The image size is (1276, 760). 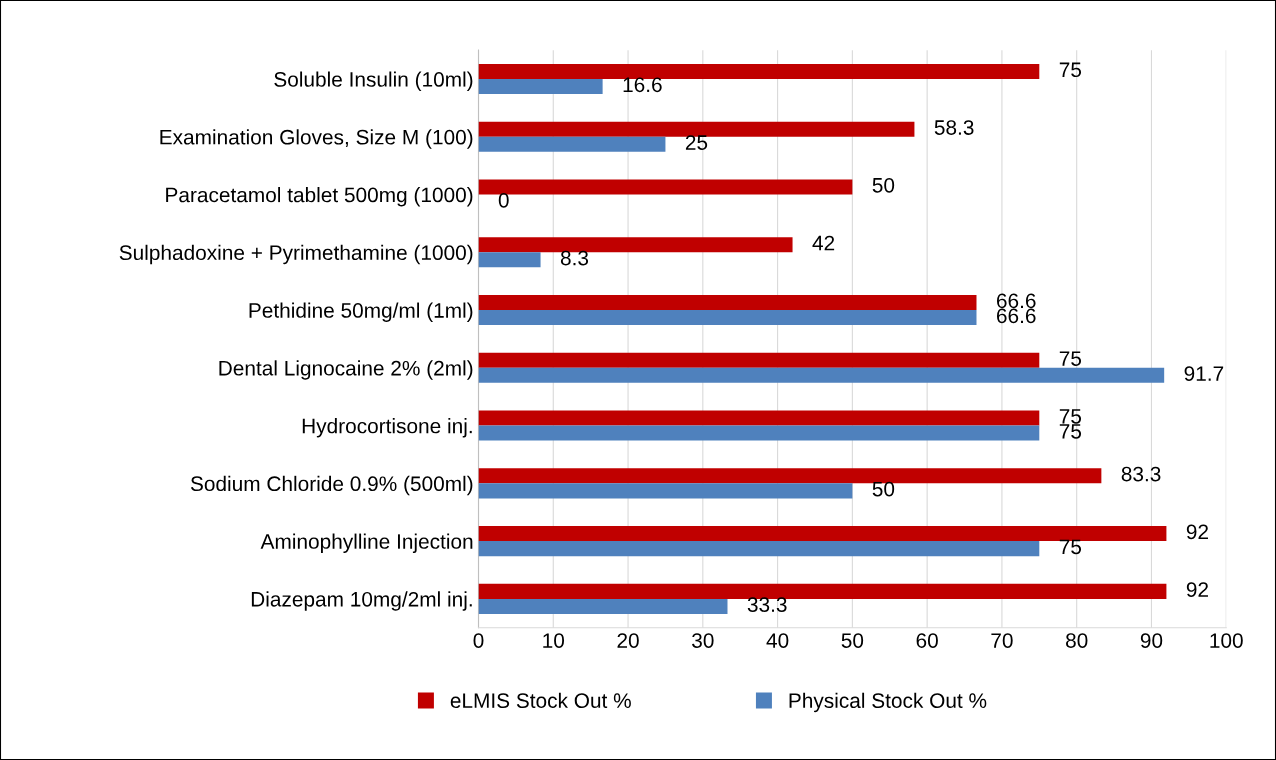 What do you see at coordinates (823, 243) in the screenshot?
I see `data-label: 42` at bounding box center [823, 243].